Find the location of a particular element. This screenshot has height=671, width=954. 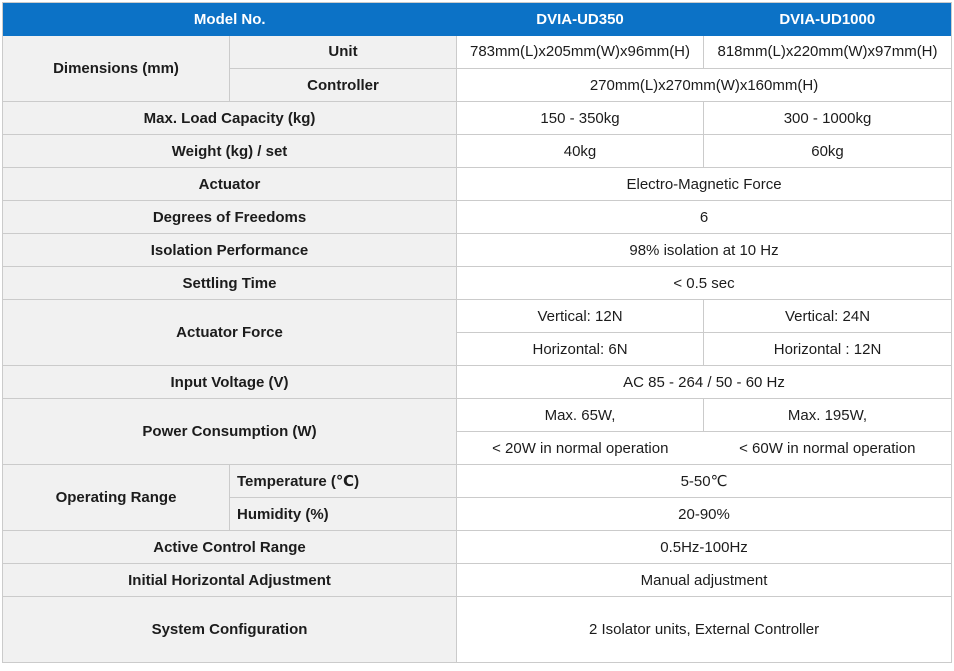

spec-value-power-max-ud350: Max. 65W, is located at coordinates (580, 415).